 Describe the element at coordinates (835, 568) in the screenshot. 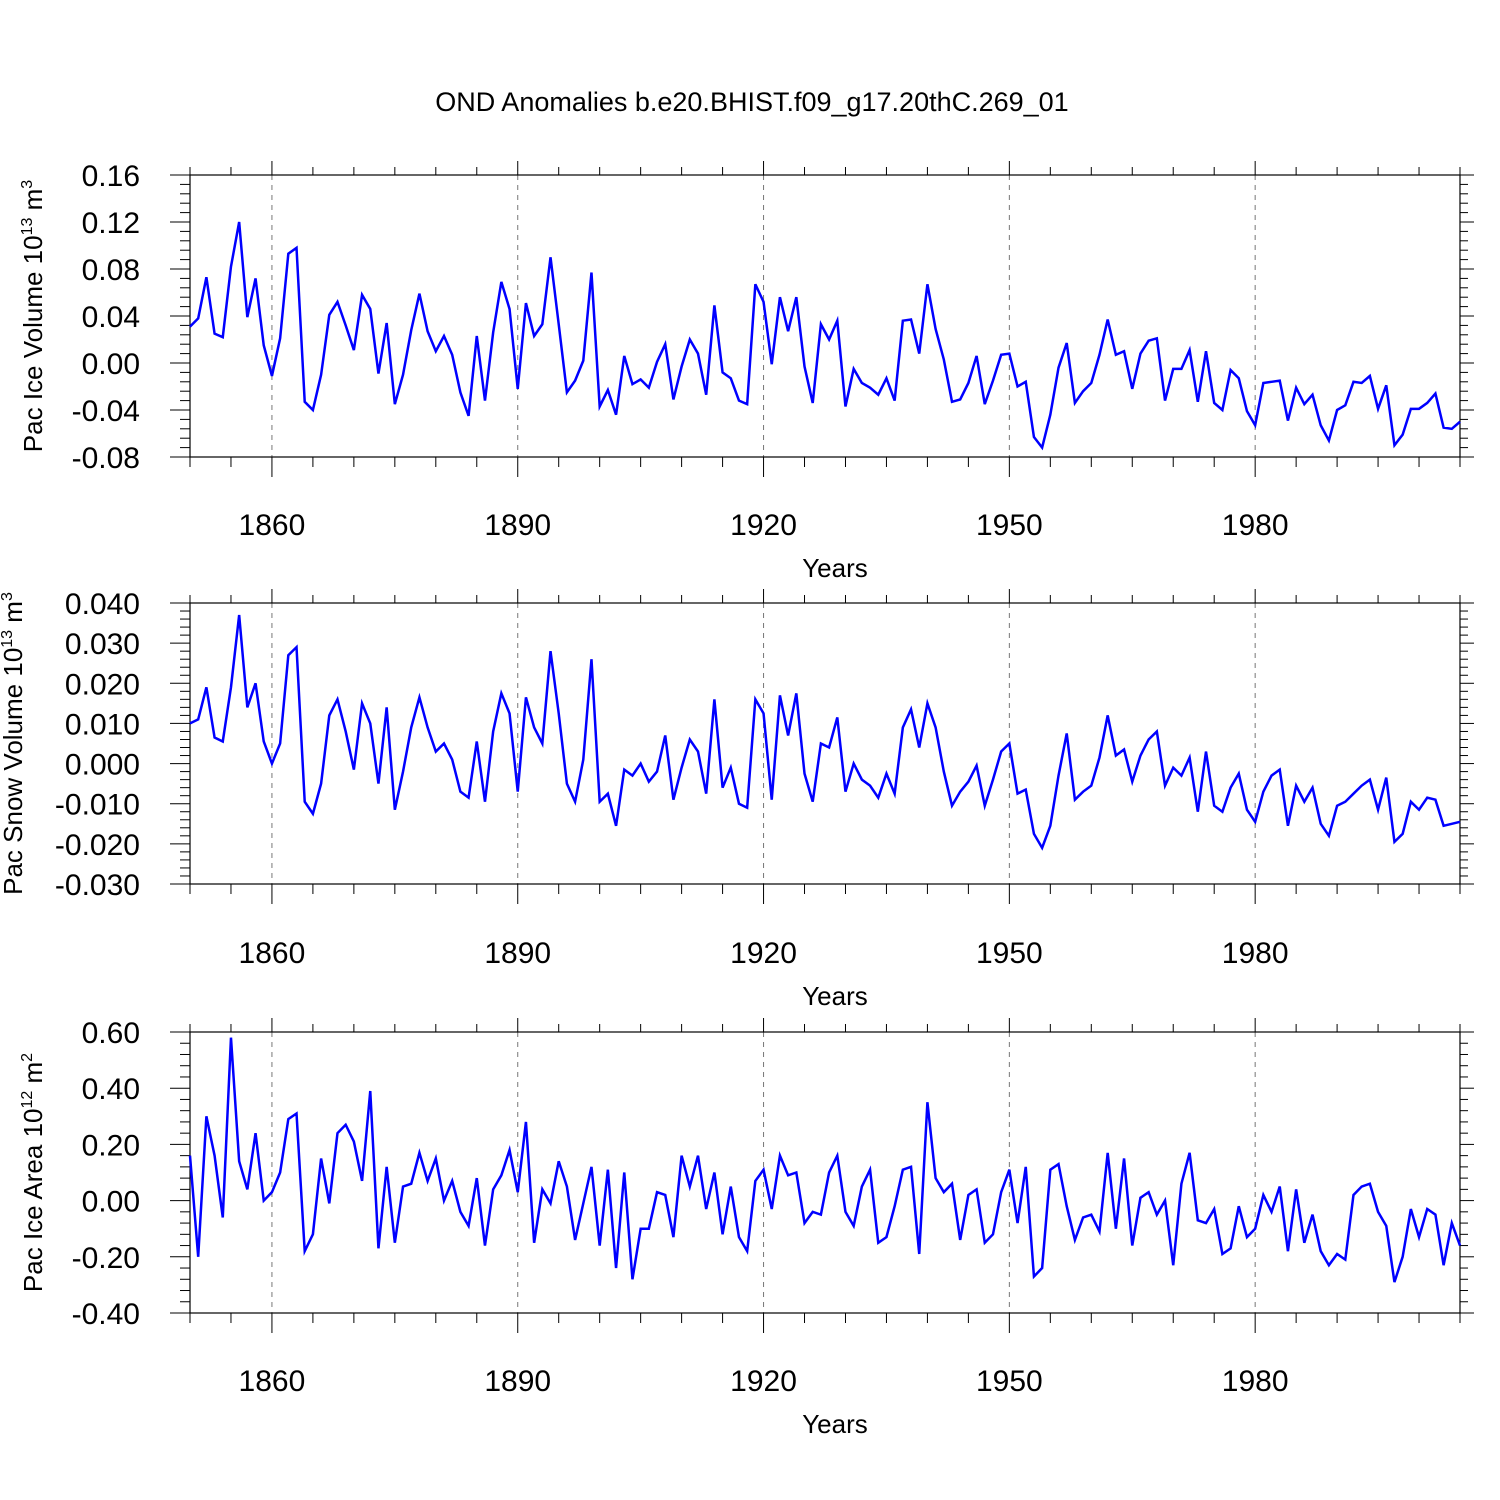

I see `ice-volume-x-axis-label: Years` at that location.